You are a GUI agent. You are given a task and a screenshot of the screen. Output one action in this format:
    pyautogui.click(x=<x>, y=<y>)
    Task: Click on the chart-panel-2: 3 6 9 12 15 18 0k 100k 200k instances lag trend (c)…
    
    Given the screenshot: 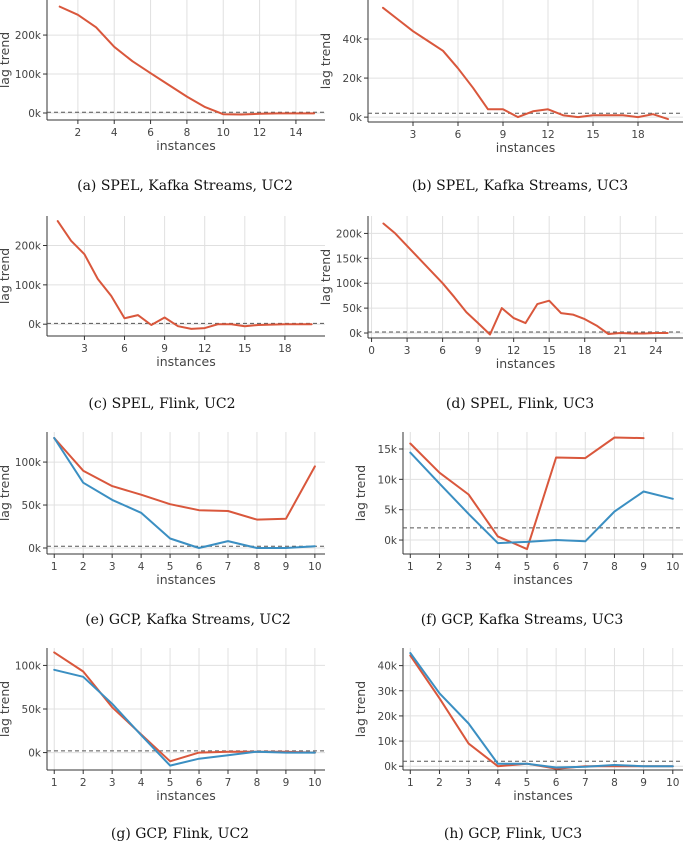 What is the action you would take?
    pyautogui.click(x=162, y=314)
    